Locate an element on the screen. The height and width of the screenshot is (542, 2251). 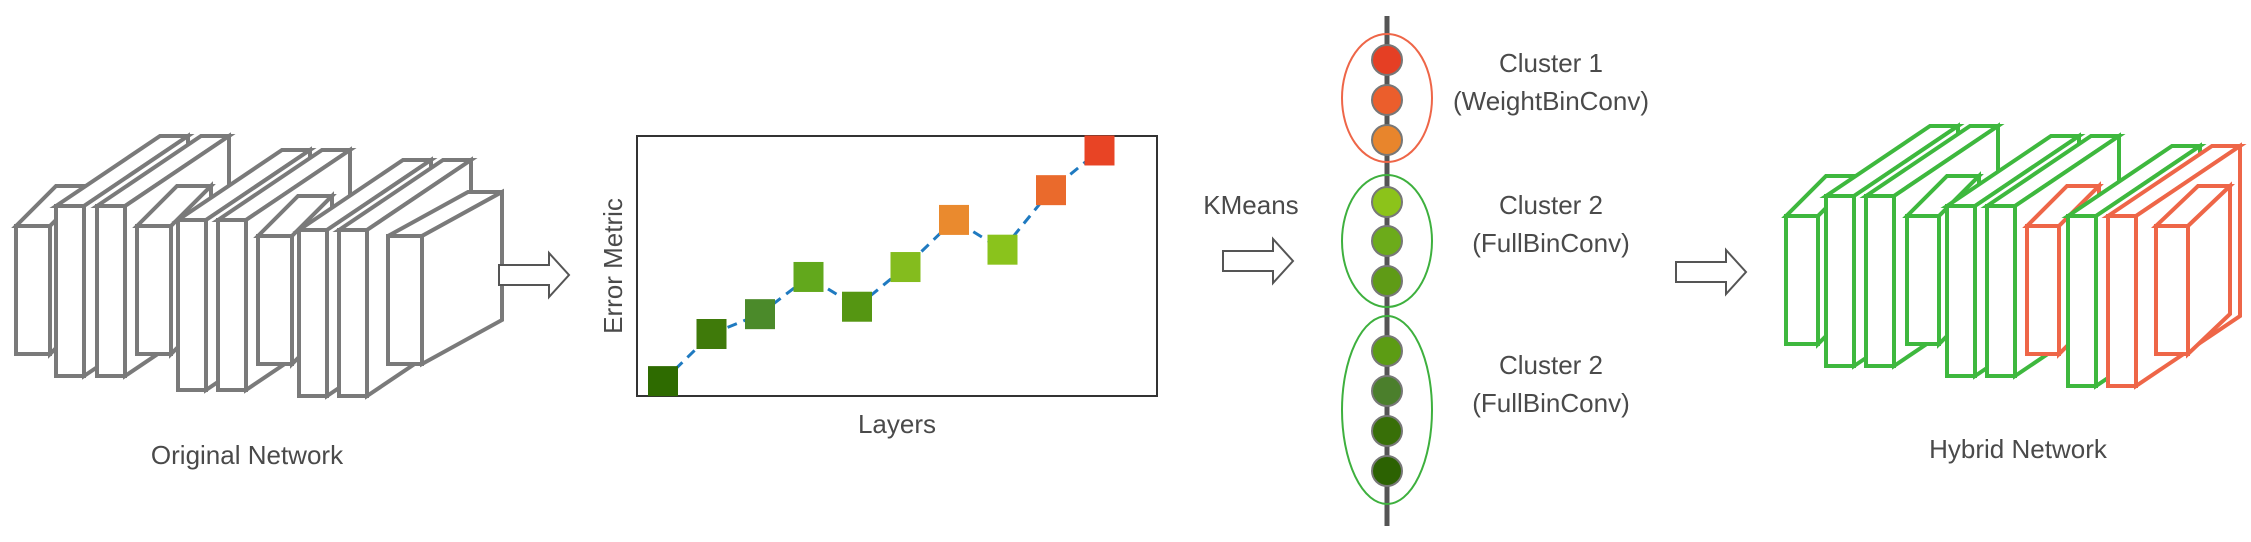
chart-frame is located at coordinates (897, 266).